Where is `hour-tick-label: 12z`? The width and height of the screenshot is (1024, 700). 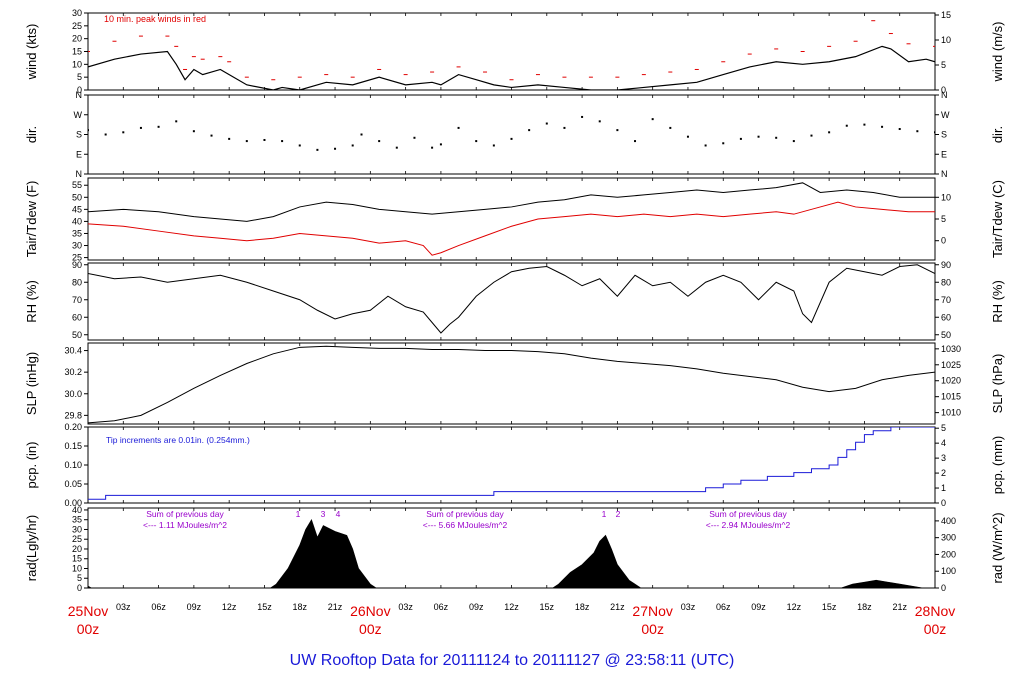
hour-tick-label: 12z is located at coordinates (794, 607).